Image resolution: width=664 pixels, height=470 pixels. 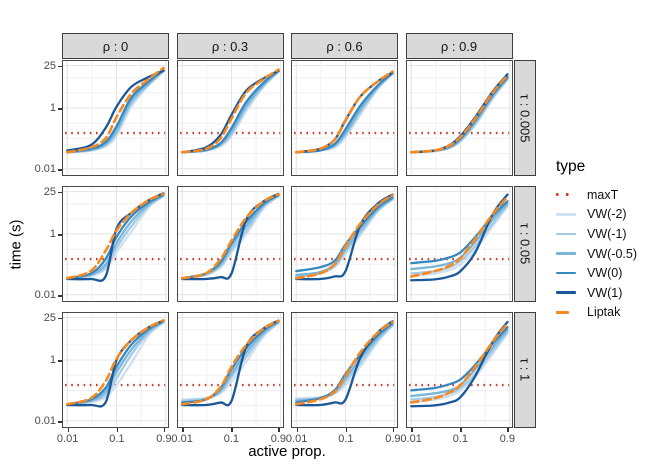 I want to click on facet-strip-row-1: τ : 0.05, so click(x=525, y=244).